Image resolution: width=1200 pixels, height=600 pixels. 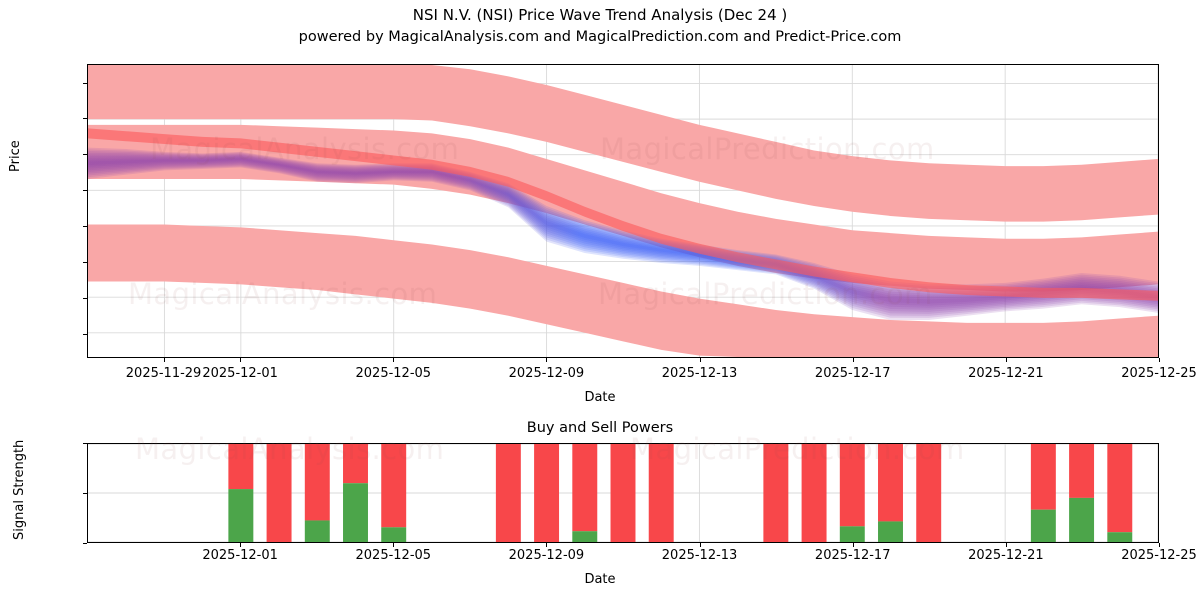 I want to click on signal-plot-area, so click(x=623, y=493).